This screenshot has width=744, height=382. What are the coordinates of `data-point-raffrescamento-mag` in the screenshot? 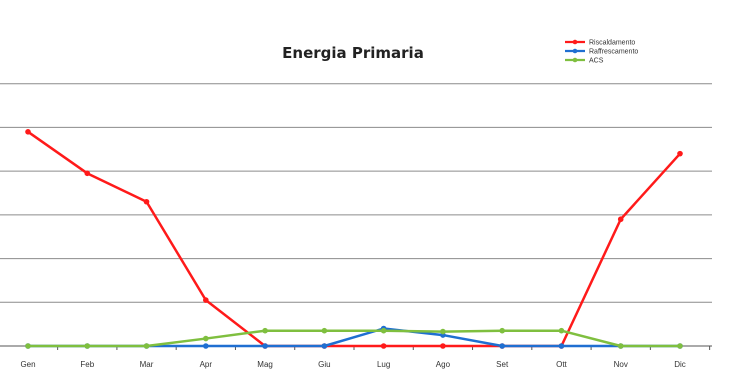 It's located at (265, 346).